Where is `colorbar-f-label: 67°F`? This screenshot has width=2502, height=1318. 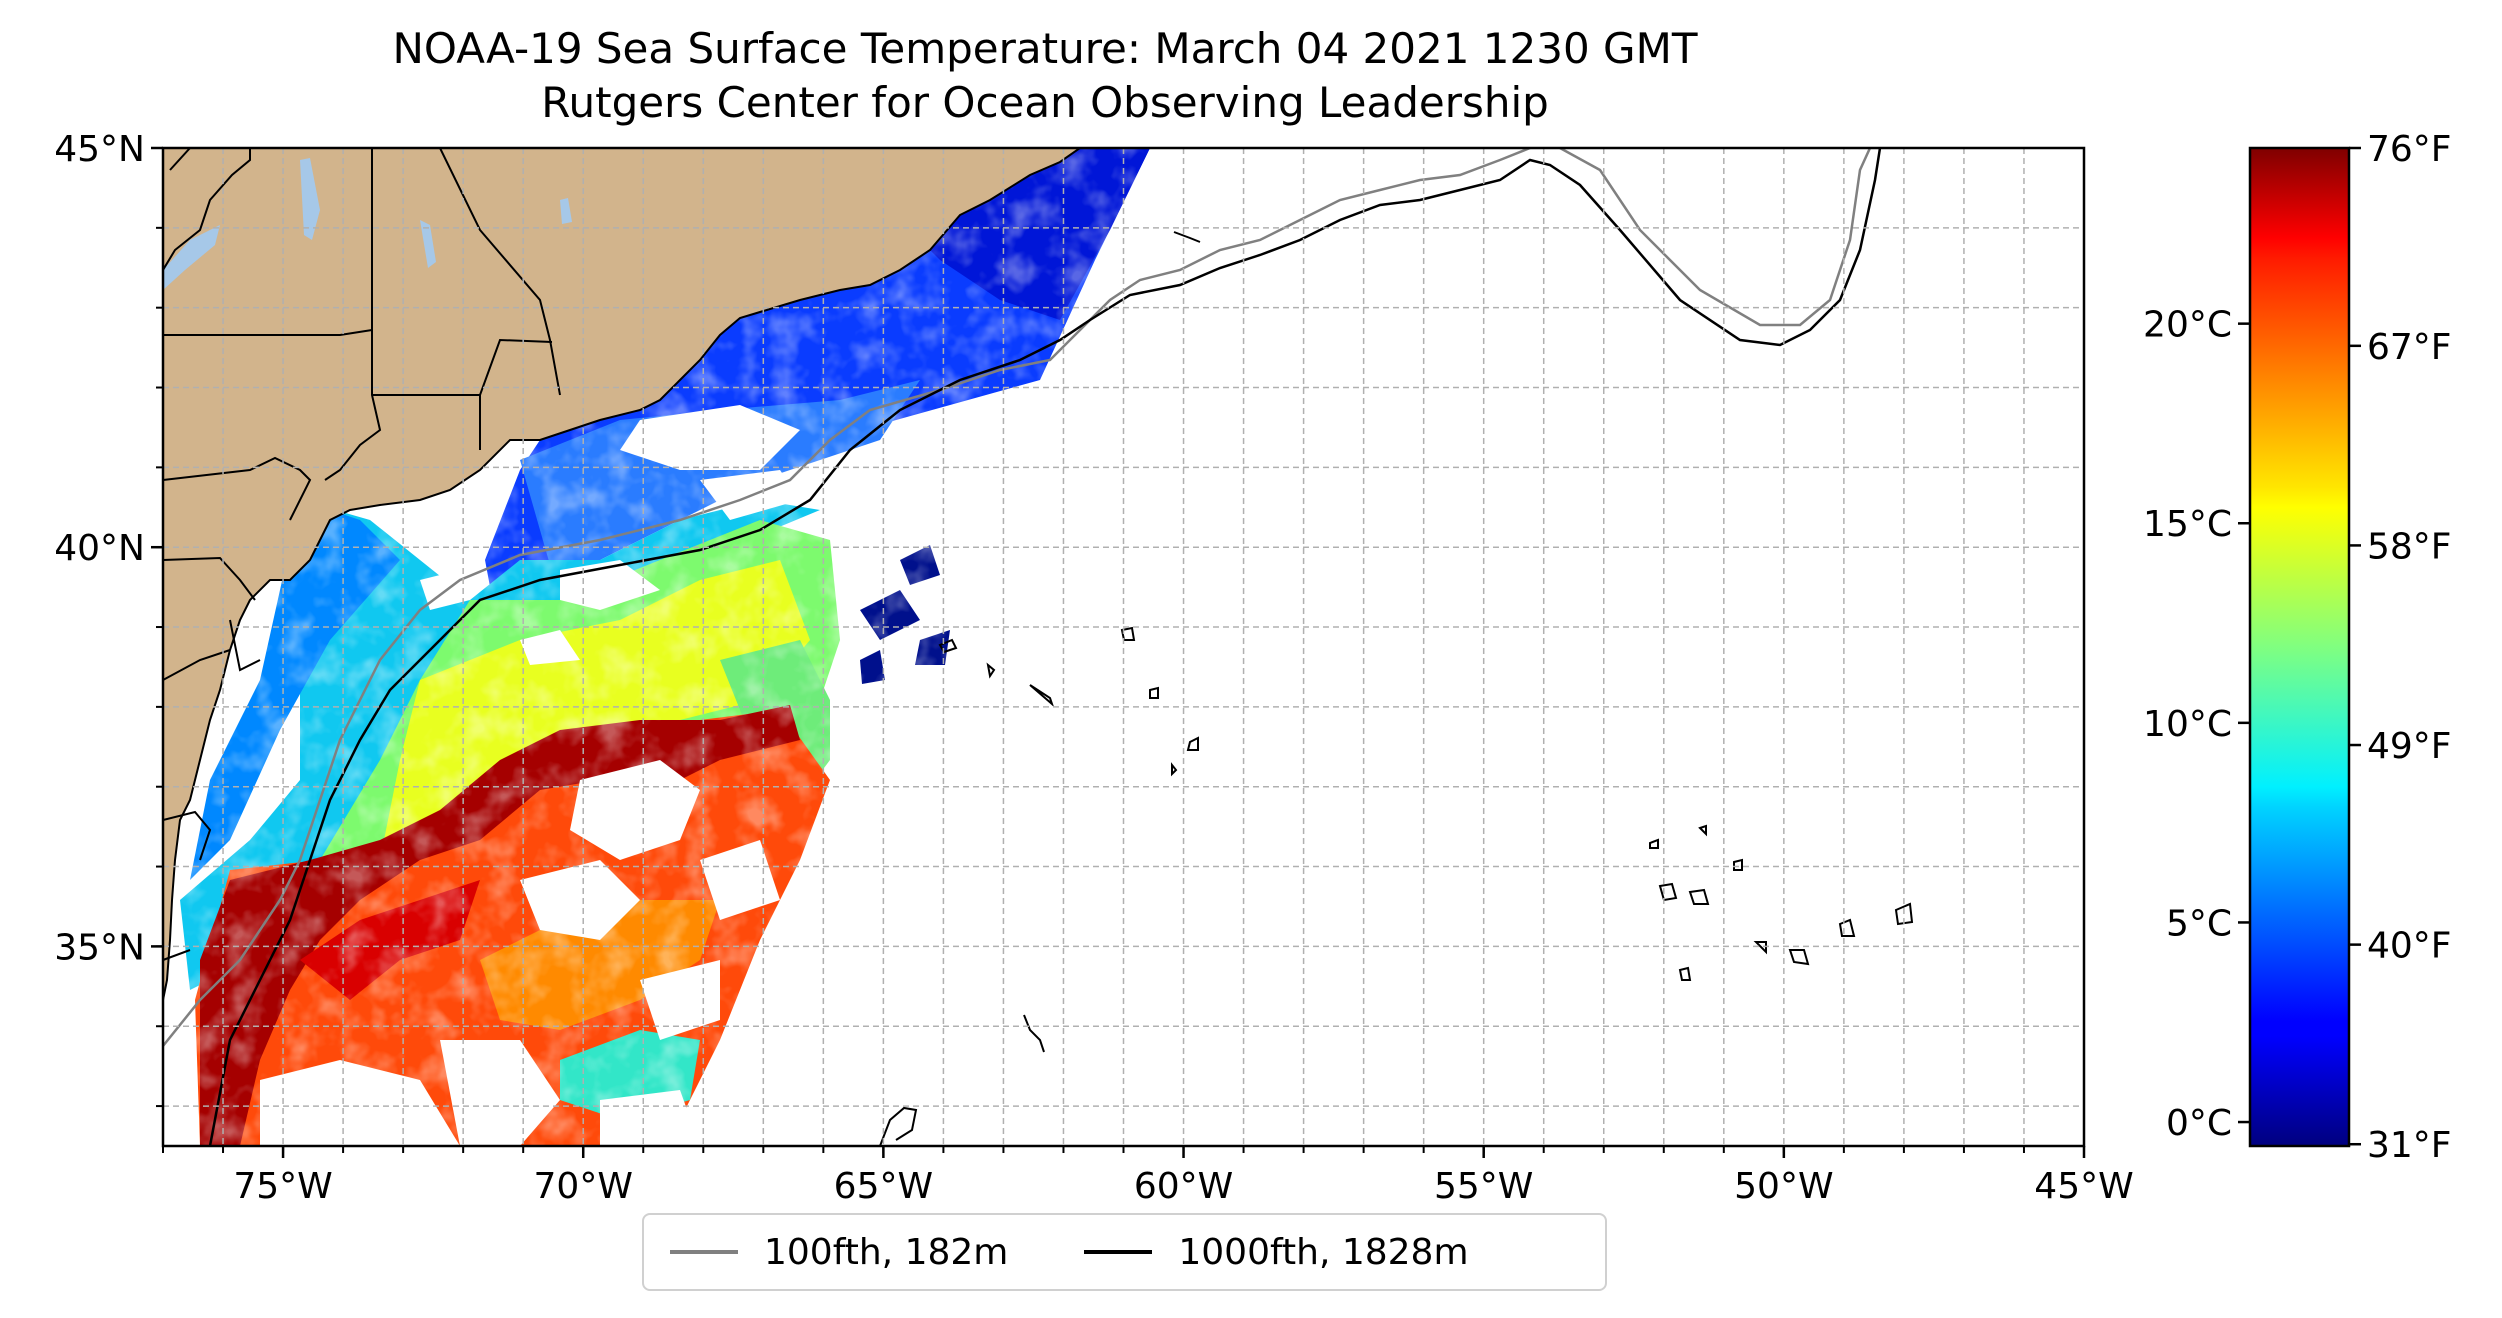 colorbar-f-label: 67°F is located at coordinates (2409, 347).